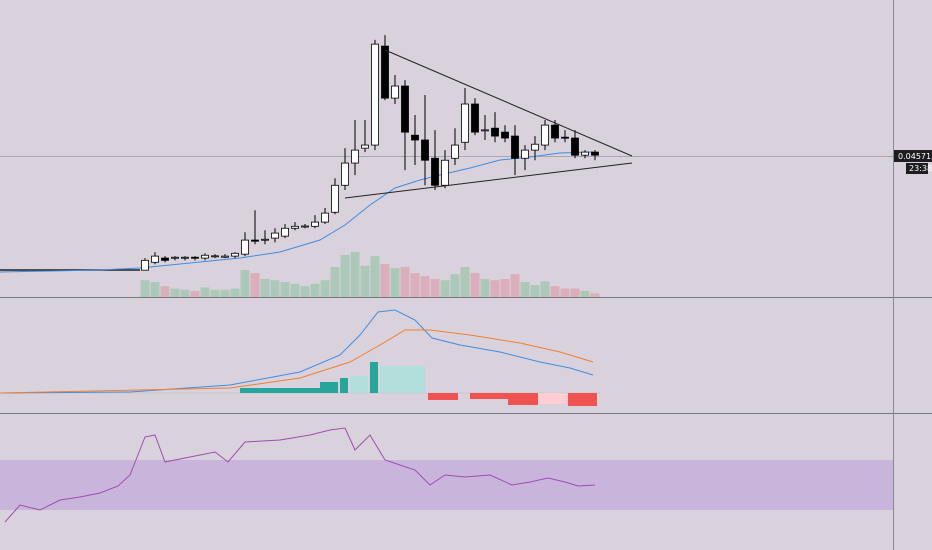  I want to click on moving-average, so click(297, 212).